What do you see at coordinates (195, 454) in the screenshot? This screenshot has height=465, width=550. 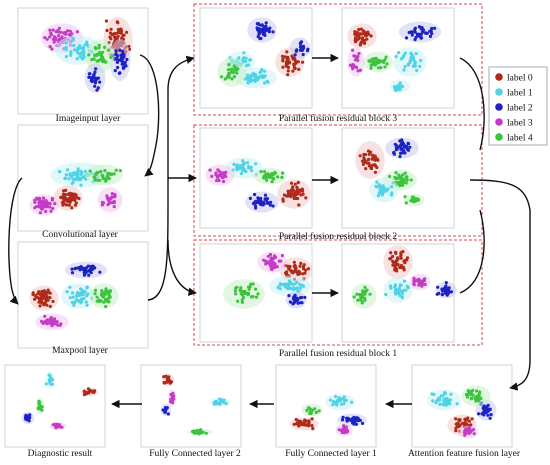 I see `label-fc2: Fully Connected layer 2` at bounding box center [195, 454].